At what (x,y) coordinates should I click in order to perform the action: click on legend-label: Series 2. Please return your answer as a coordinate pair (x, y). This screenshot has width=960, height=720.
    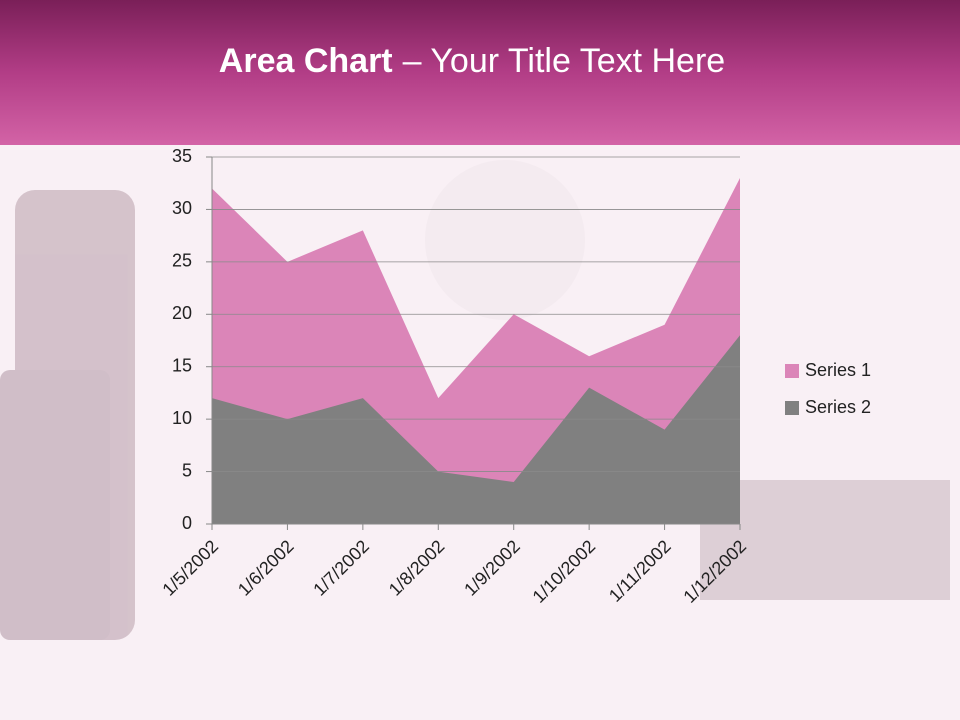
    Looking at the image, I should click on (838, 407).